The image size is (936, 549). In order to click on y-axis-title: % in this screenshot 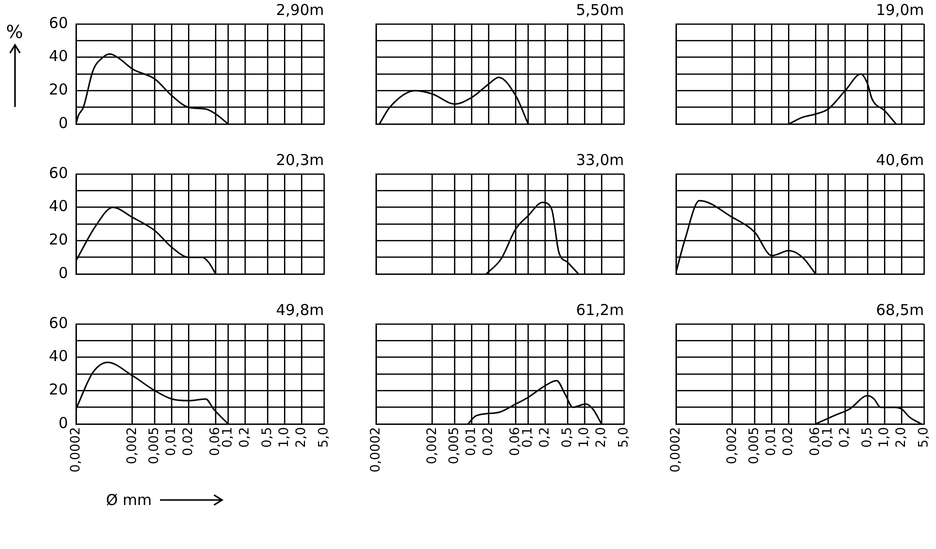, I will do `click(15, 32)`.